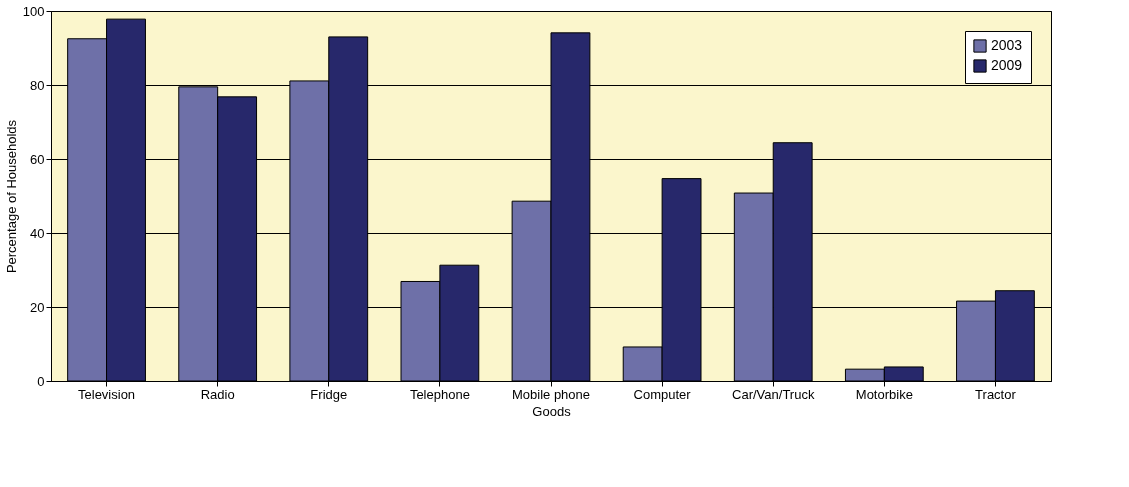 This screenshot has height=487, width=1129. Describe the element at coordinates (37, 85) in the screenshot. I see `y-tick-label: 80` at that location.